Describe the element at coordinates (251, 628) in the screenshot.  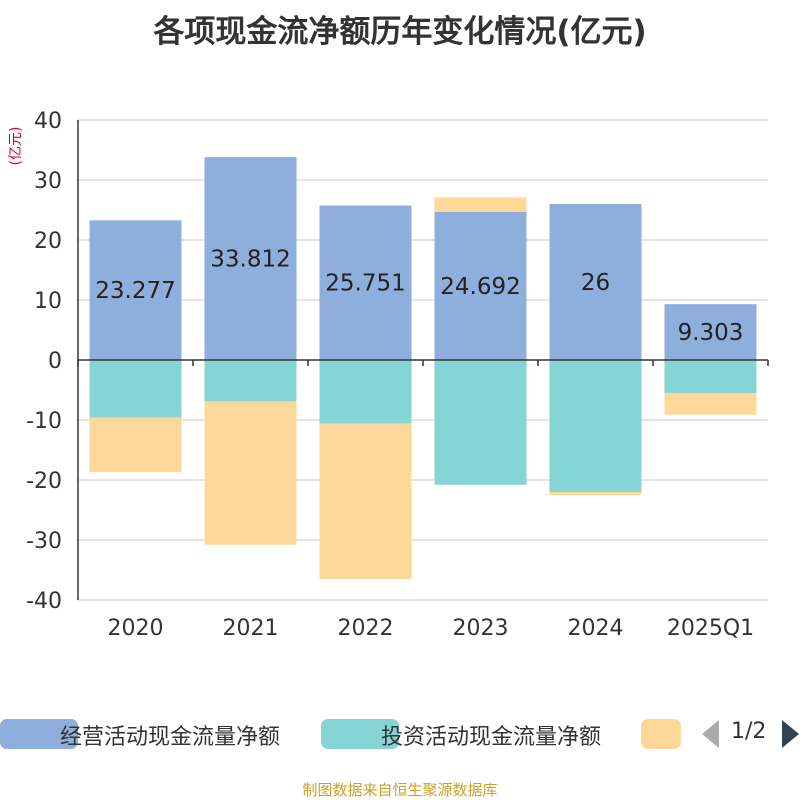
I see `x-tick-label: 2021` at that location.